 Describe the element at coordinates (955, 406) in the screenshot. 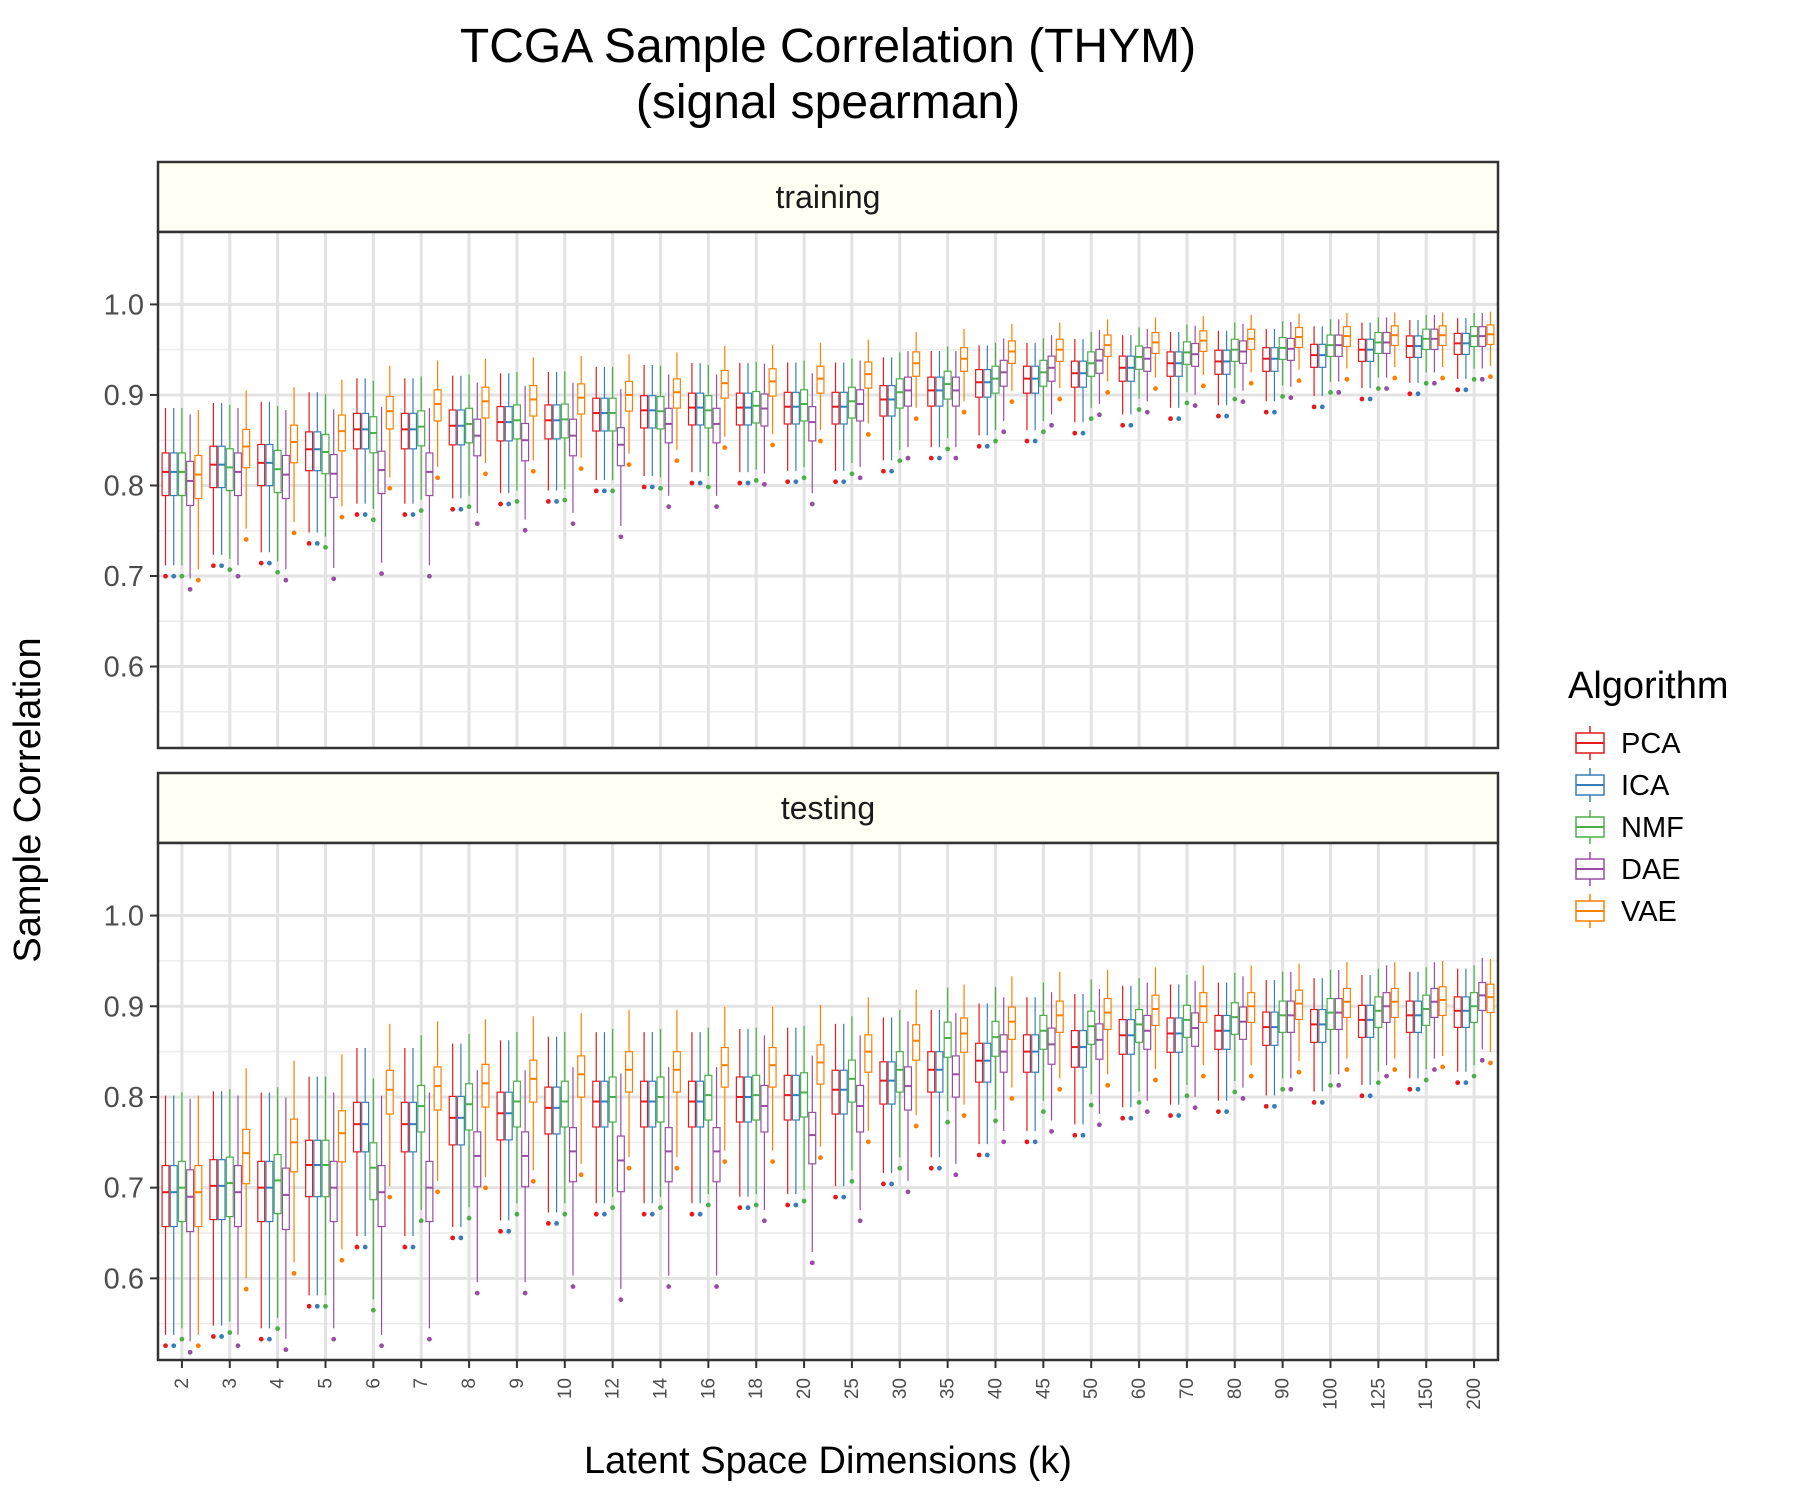

I see `box-dae-k35` at that location.